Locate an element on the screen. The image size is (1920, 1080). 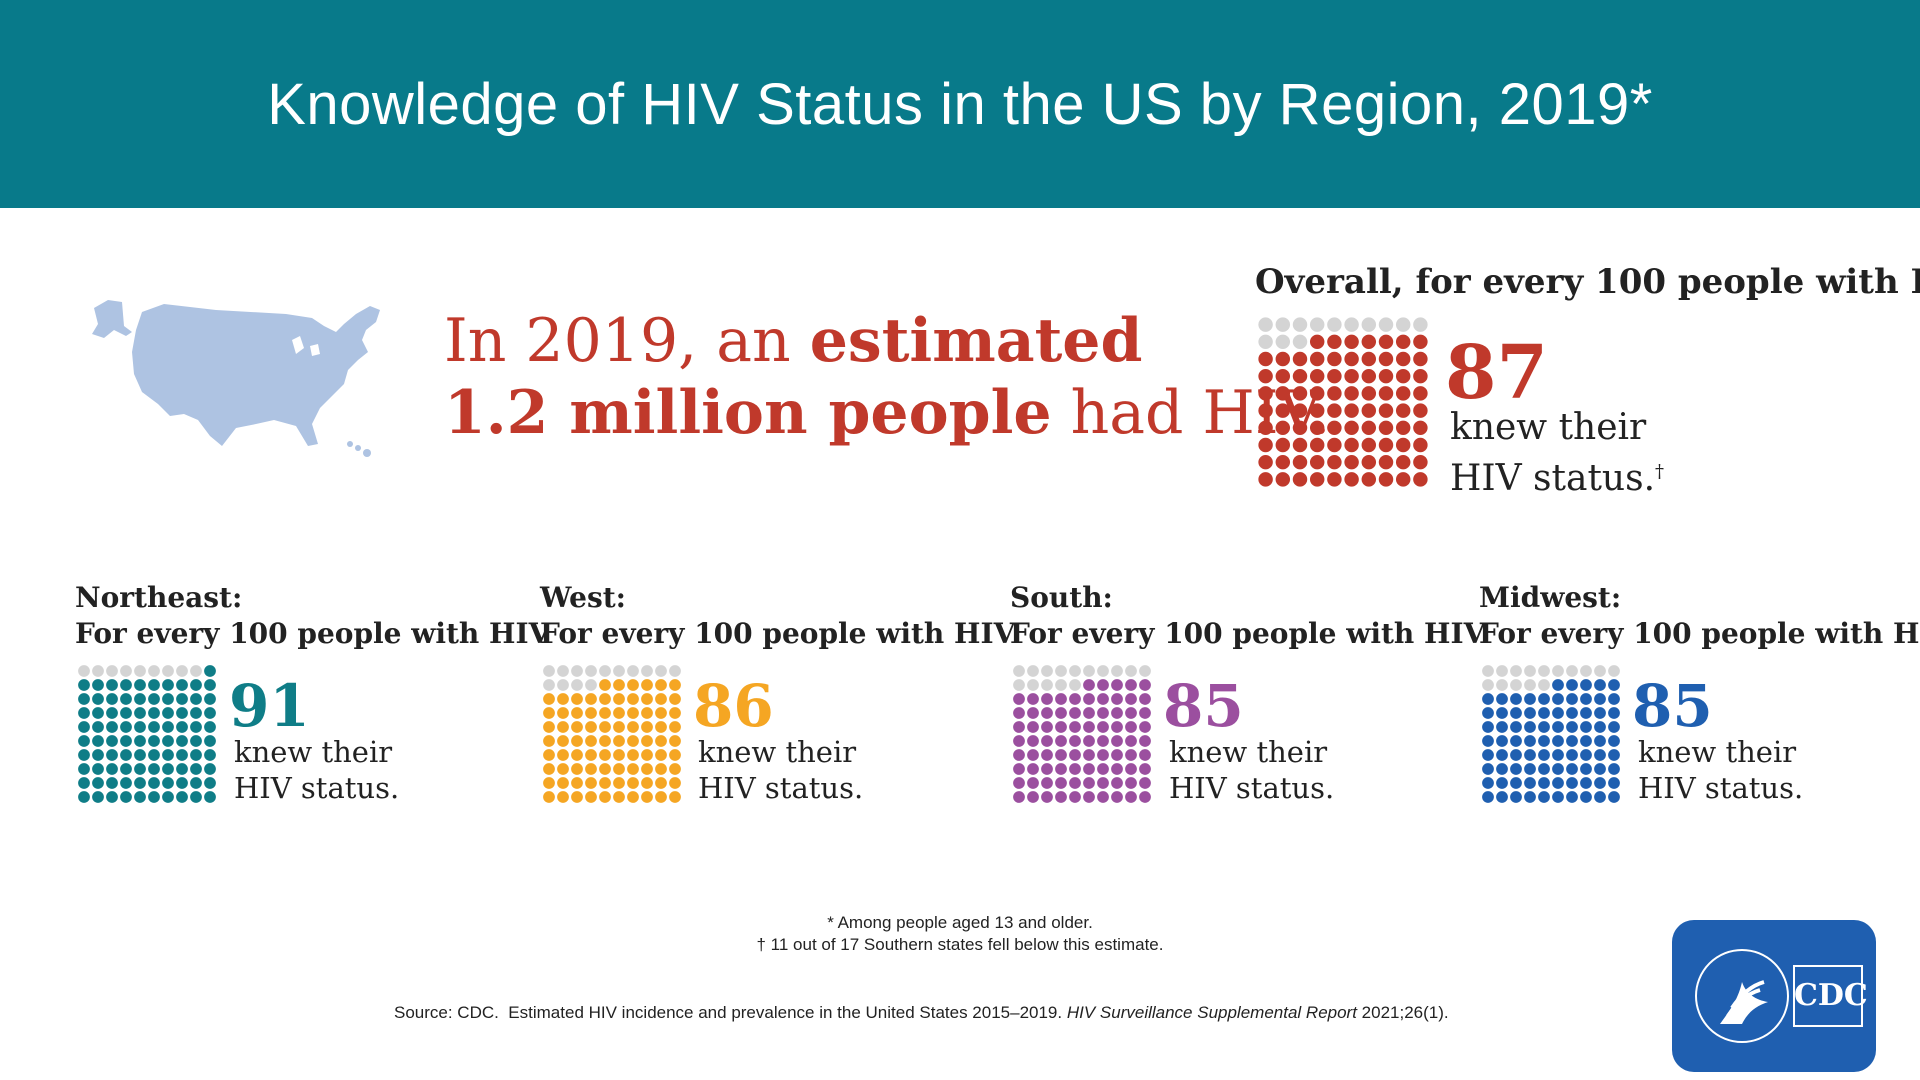
region-midwest-name: Midwest: is located at coordinates (1550, 597).